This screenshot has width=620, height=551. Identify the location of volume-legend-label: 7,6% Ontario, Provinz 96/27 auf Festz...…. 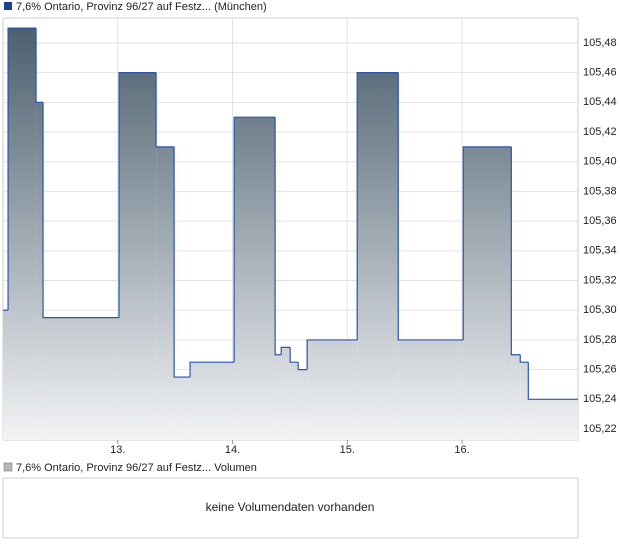
(136, 468).